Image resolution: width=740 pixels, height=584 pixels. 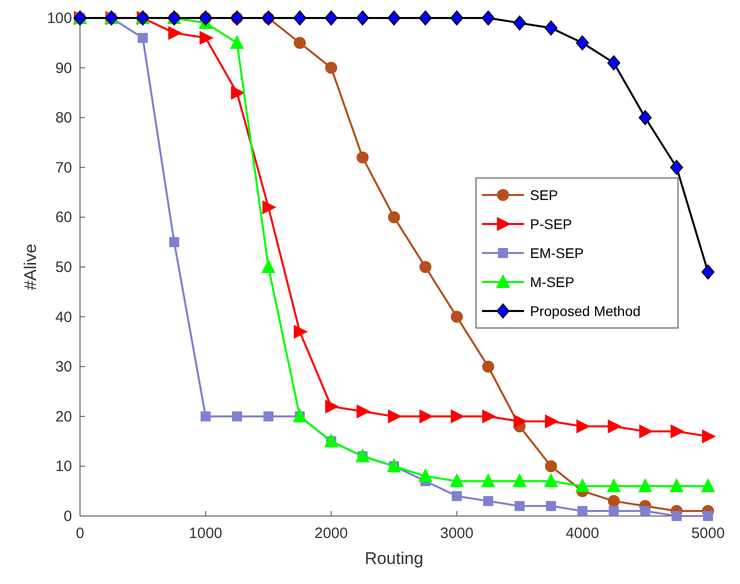 I want to click on y-tick-label: 20, so click(x=63, y=417).